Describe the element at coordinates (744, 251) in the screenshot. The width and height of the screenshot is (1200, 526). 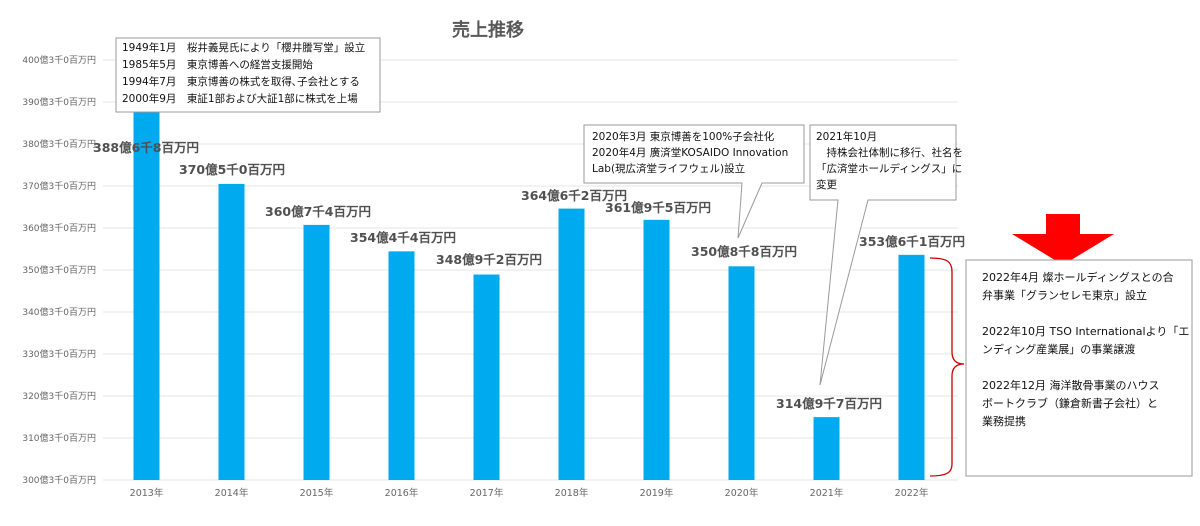
I see `data-label: 350億8千8百万円` at that location.